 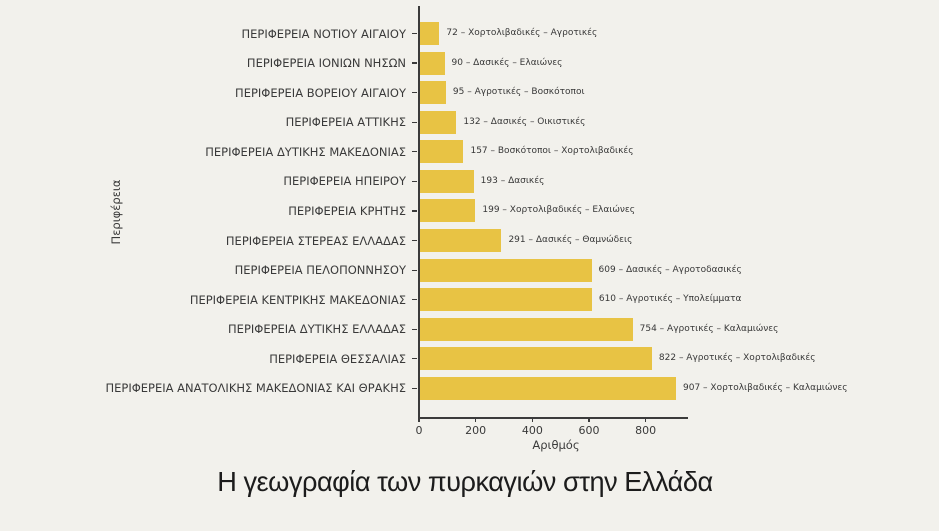 What do you see at coordinates (522, 33) in the screenshot?
I see `bar-annotation: 72 – Χορτολιβαδικές – Αγροτικές` at bounding box center [522, 33].